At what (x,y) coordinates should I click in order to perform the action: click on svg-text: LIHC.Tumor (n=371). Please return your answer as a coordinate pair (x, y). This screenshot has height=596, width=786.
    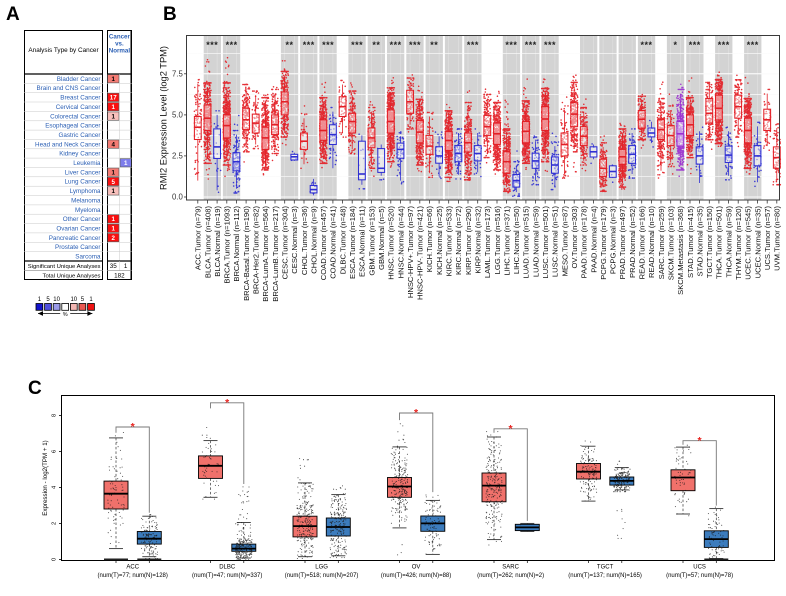
    Looking at the image, I should click on (506, 241).